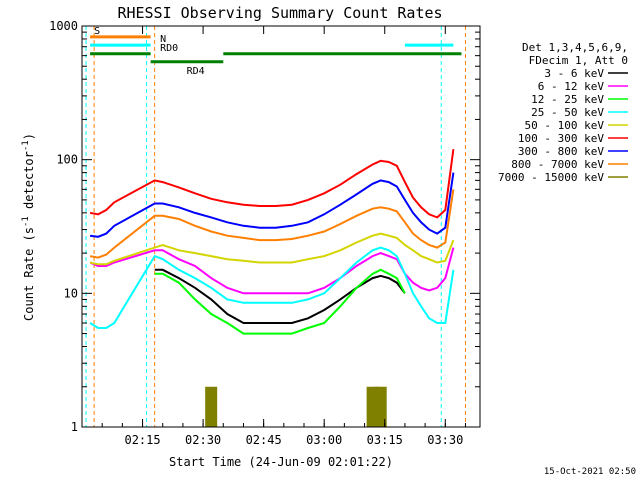 The image size is (640, 480). I want to click on x-tick-label-4: 03:15, so click(385, 440).